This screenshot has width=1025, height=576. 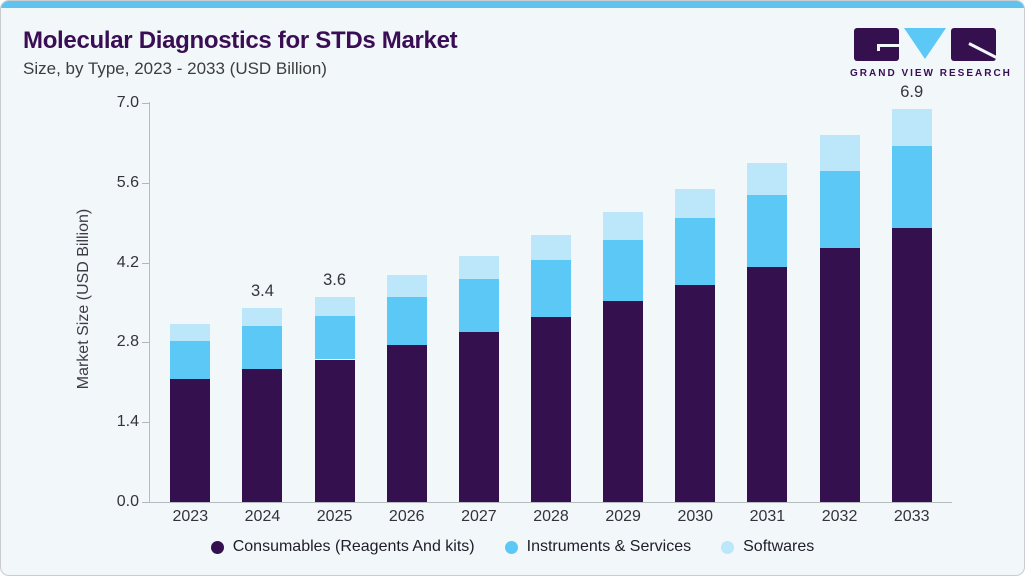 I want to click on x-tick-label: 2028, so click(x=551, y=516).